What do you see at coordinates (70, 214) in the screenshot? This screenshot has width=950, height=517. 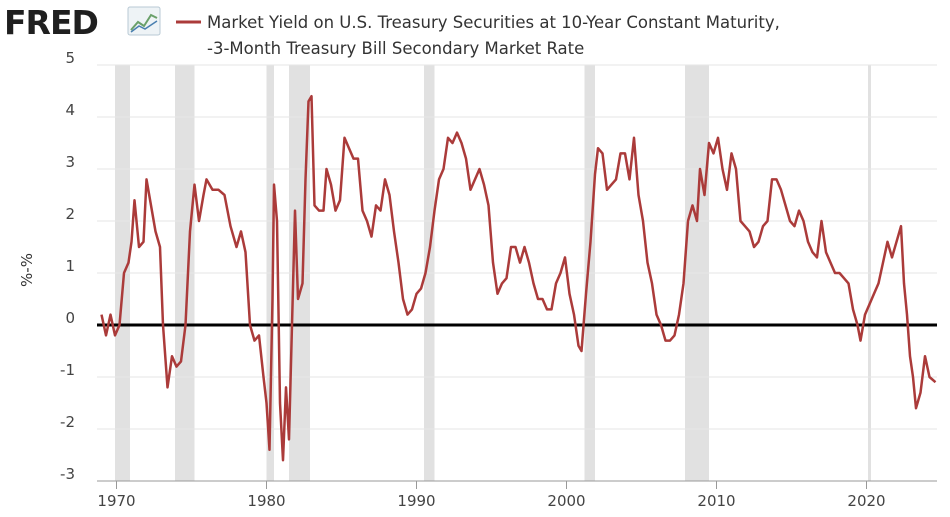 I see `y-tick-label: 2` at bounding box center [70, 214].